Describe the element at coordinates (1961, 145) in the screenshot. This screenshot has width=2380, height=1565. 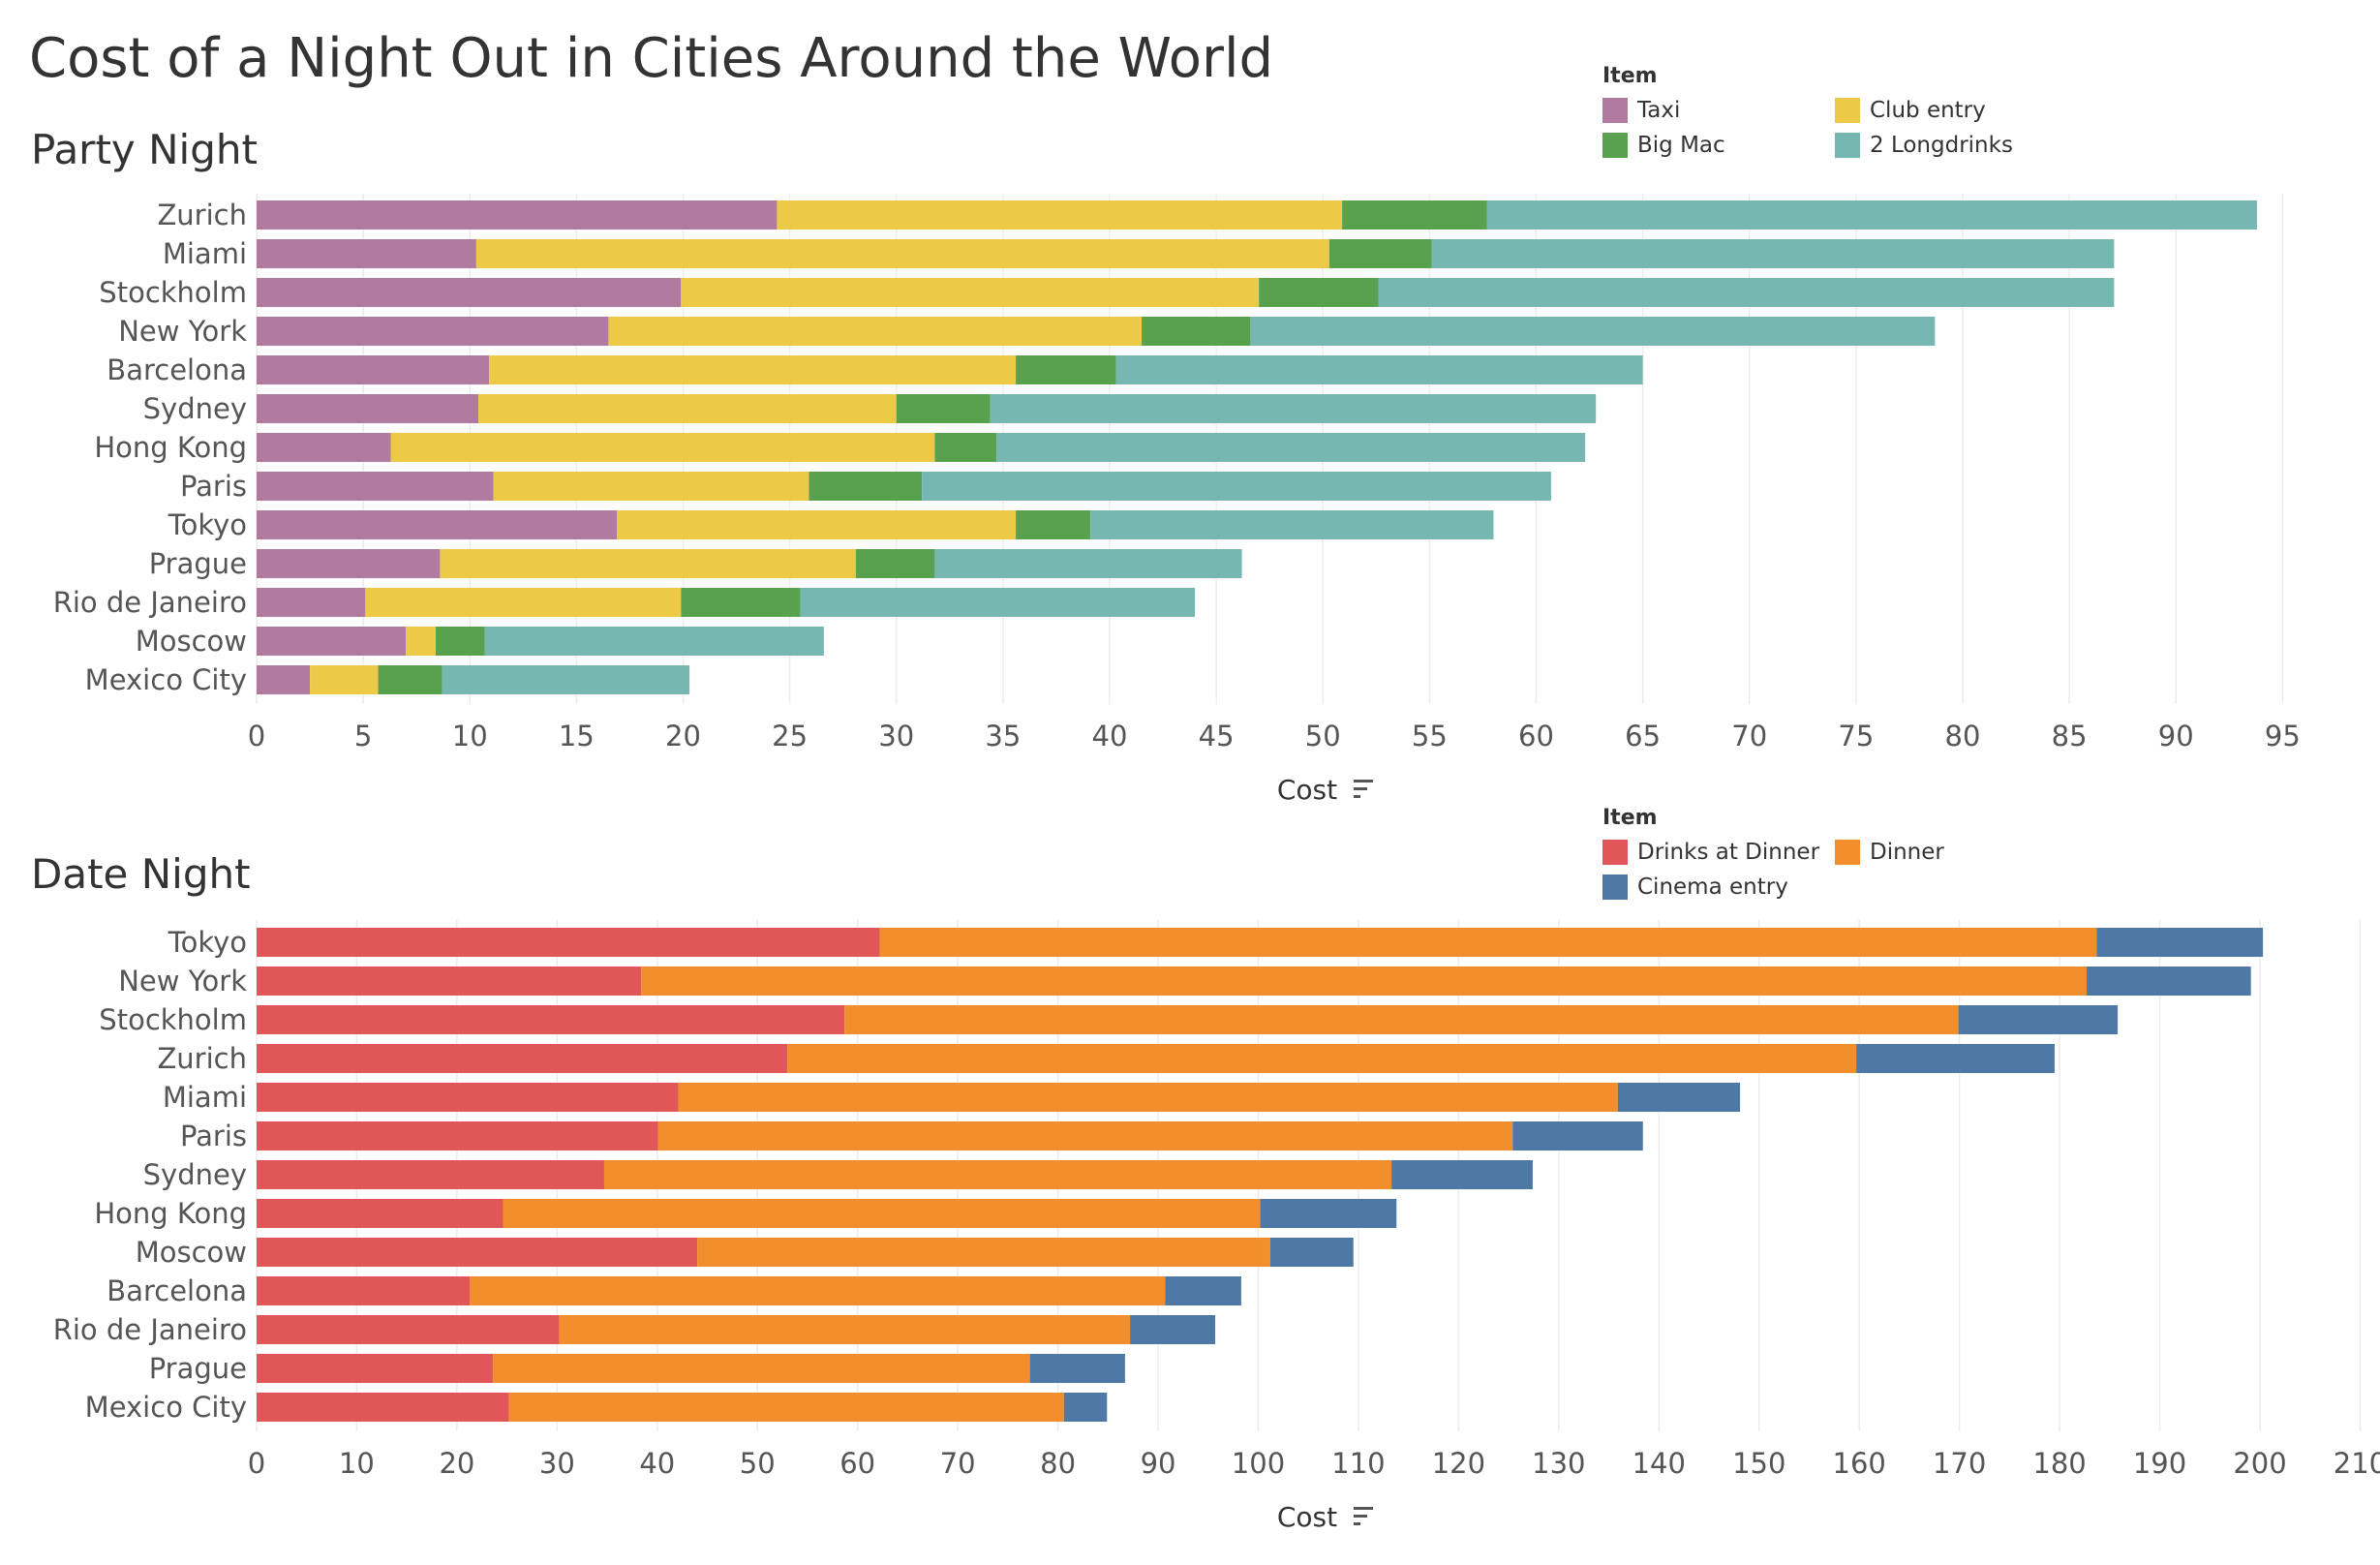
I see `legend-item: 2 Longdrinks` at that location.